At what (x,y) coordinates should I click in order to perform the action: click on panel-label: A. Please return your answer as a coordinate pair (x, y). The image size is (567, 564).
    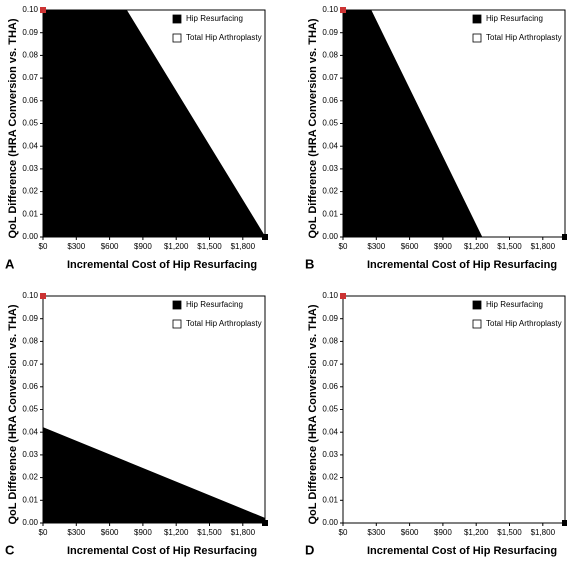
    Looking at the image, I should click on (10, 263).